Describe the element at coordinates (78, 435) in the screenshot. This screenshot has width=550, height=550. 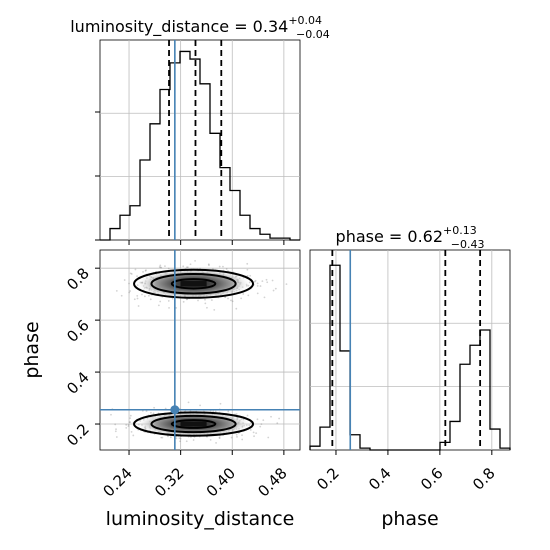
I see `scatter-ytick-label: 0.2` at that location.